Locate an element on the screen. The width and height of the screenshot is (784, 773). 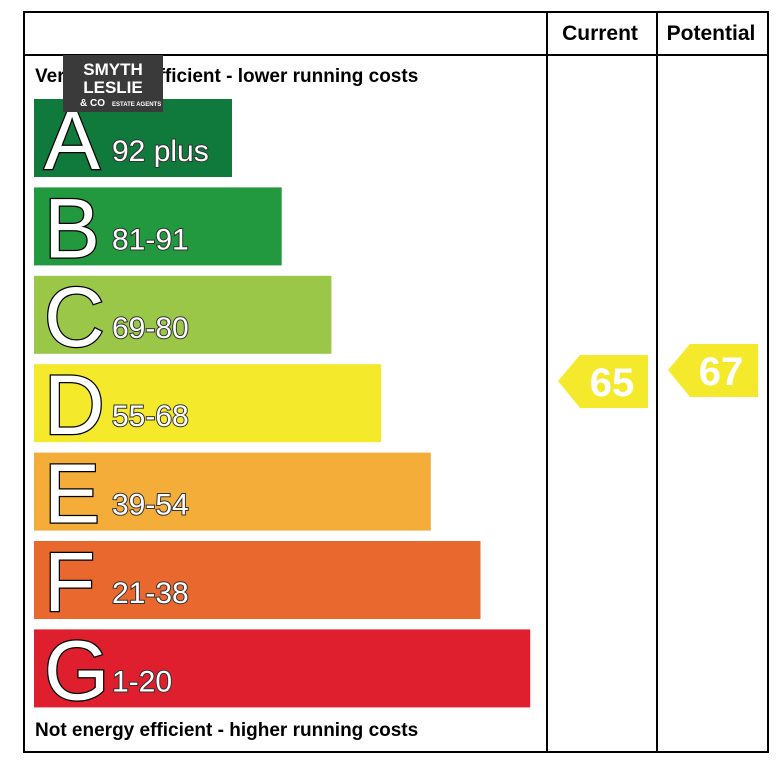
band-letter: G is located at coordinates (76, 670).